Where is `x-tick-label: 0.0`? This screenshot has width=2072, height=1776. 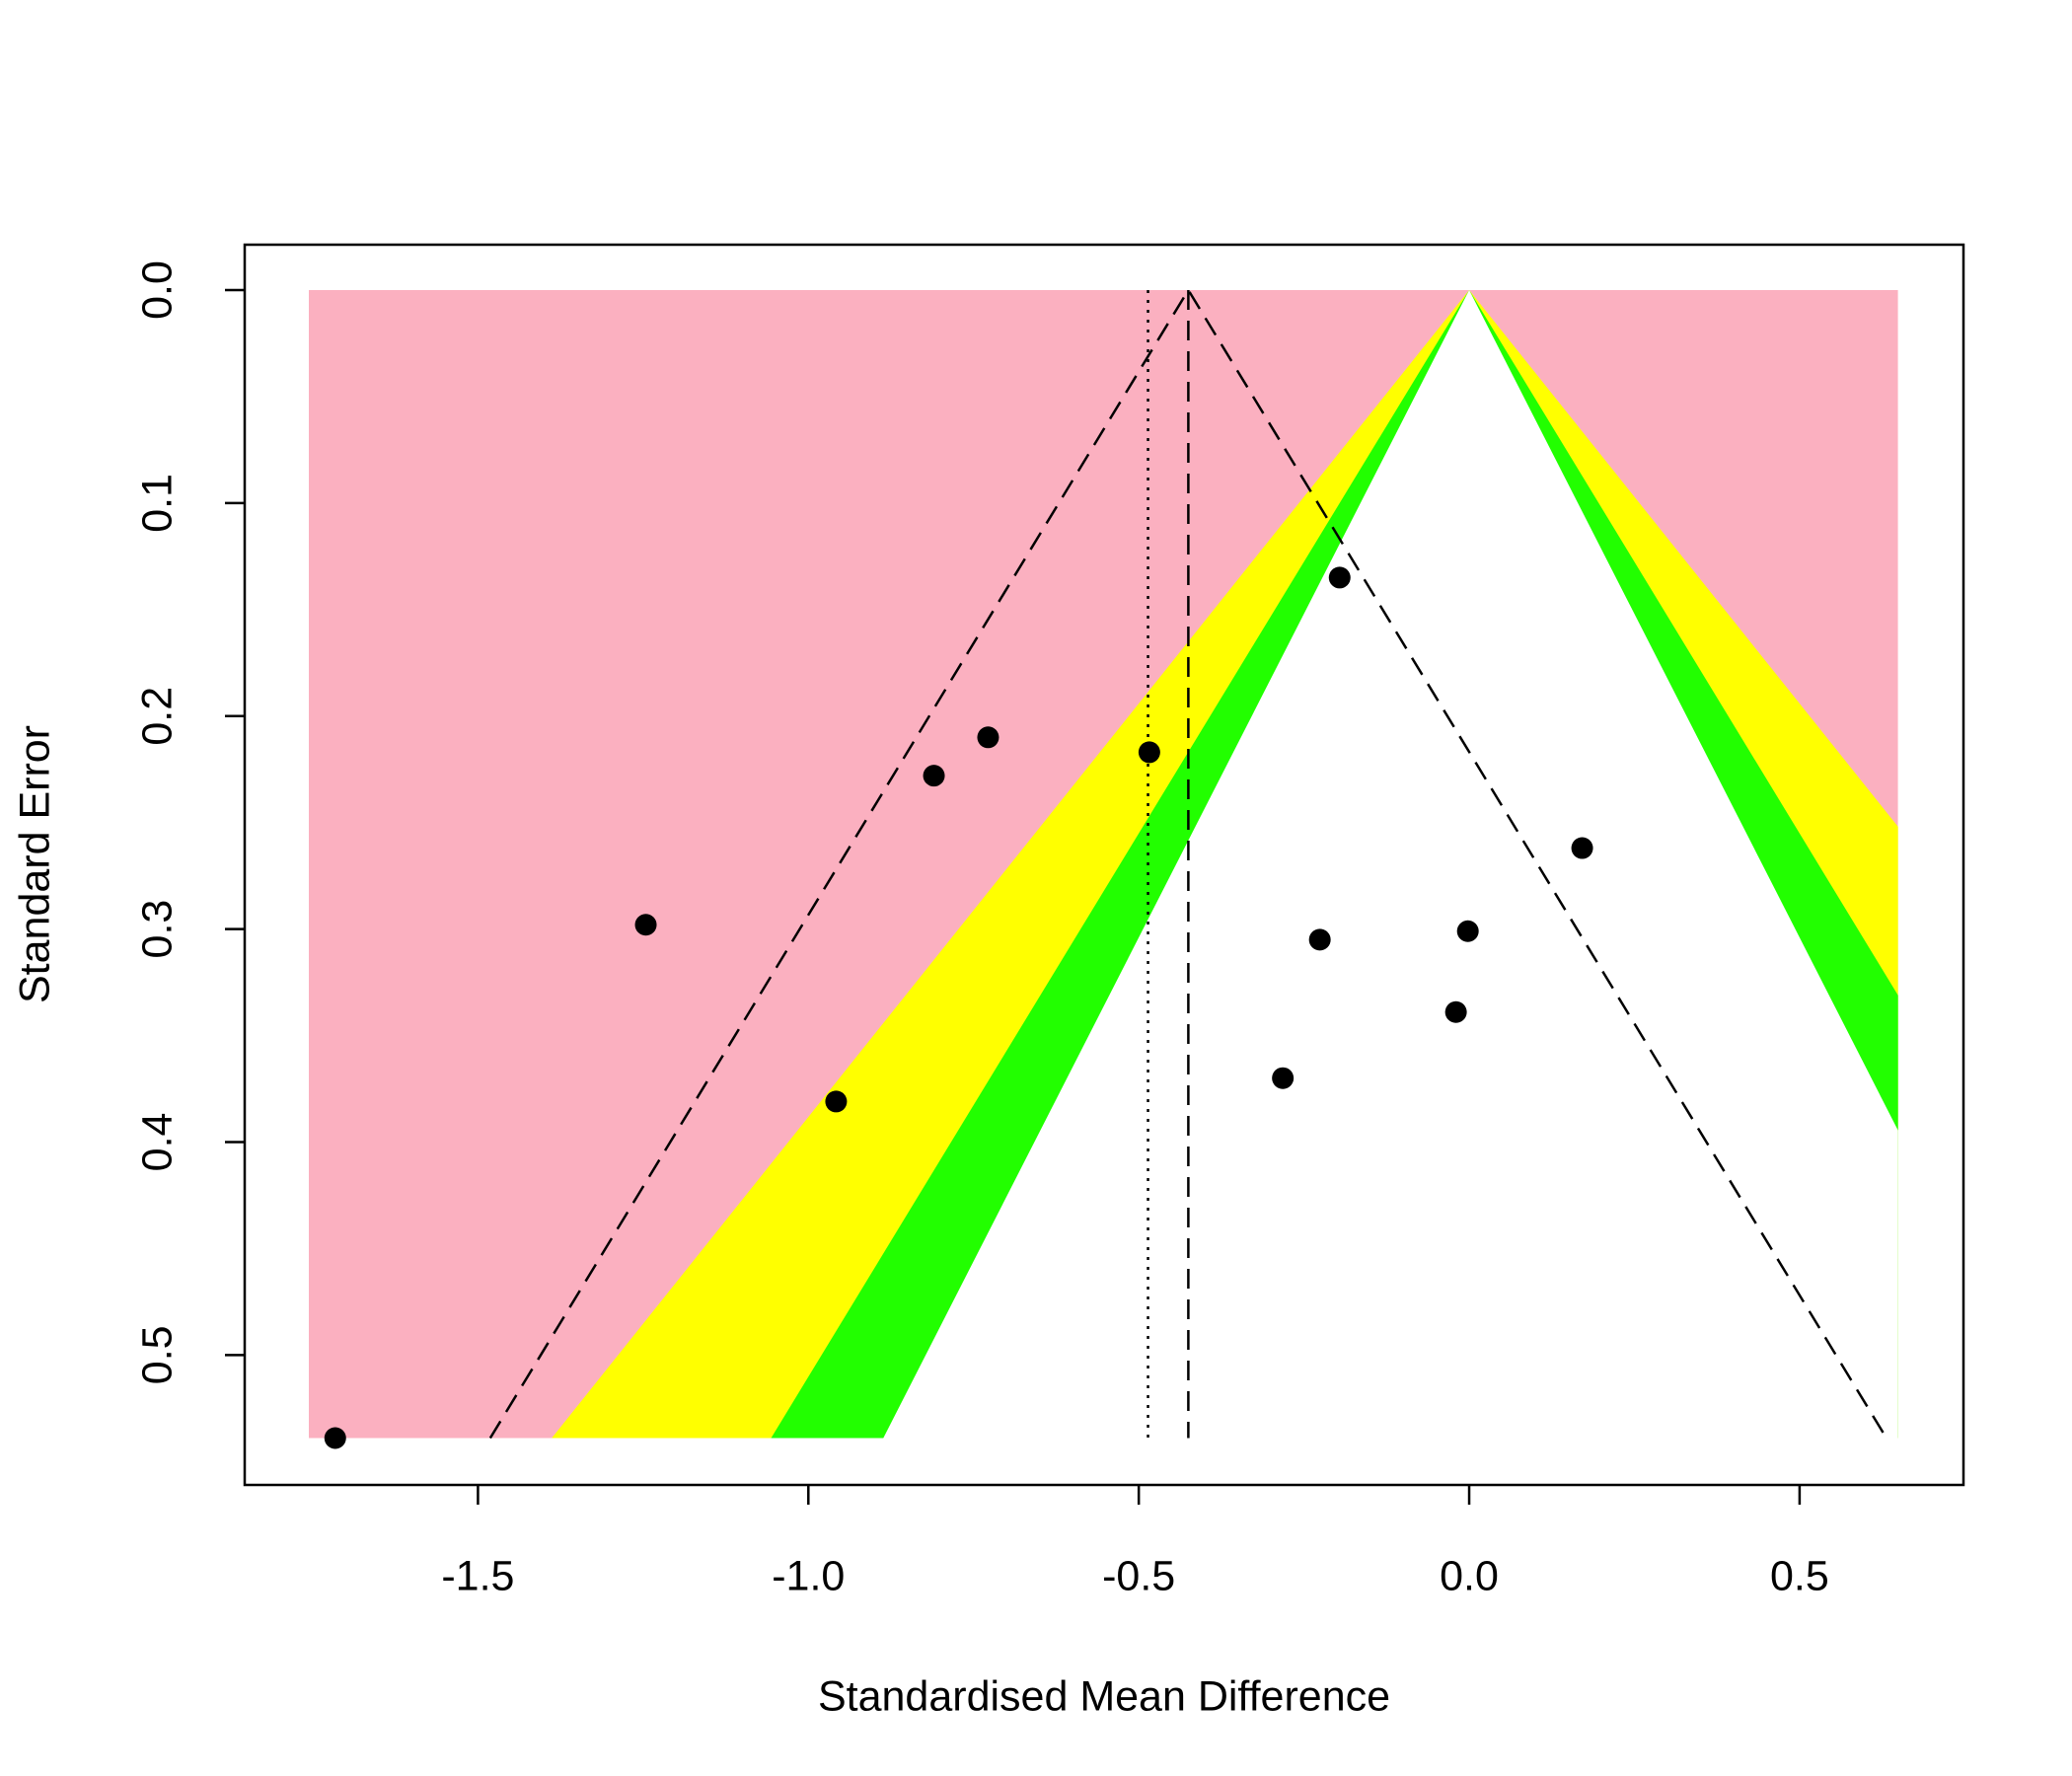
x-tick-label: 0.0 is located at coordinates (1469, 1576).